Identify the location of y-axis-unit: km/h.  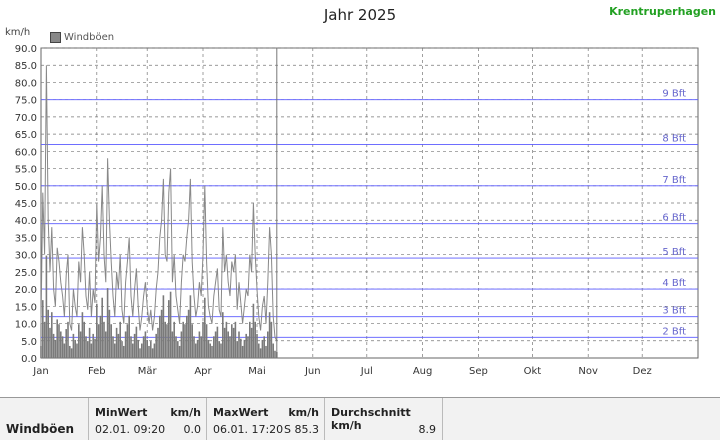
(18, 32).